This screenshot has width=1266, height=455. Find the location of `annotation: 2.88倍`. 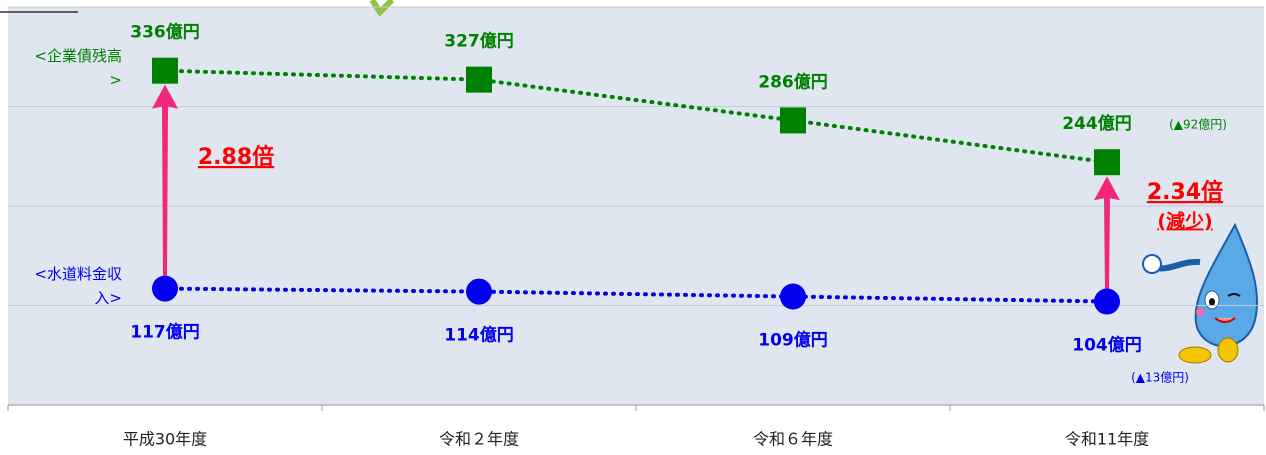

annotation: 2.88倍 is located at coordinates (236, 157).